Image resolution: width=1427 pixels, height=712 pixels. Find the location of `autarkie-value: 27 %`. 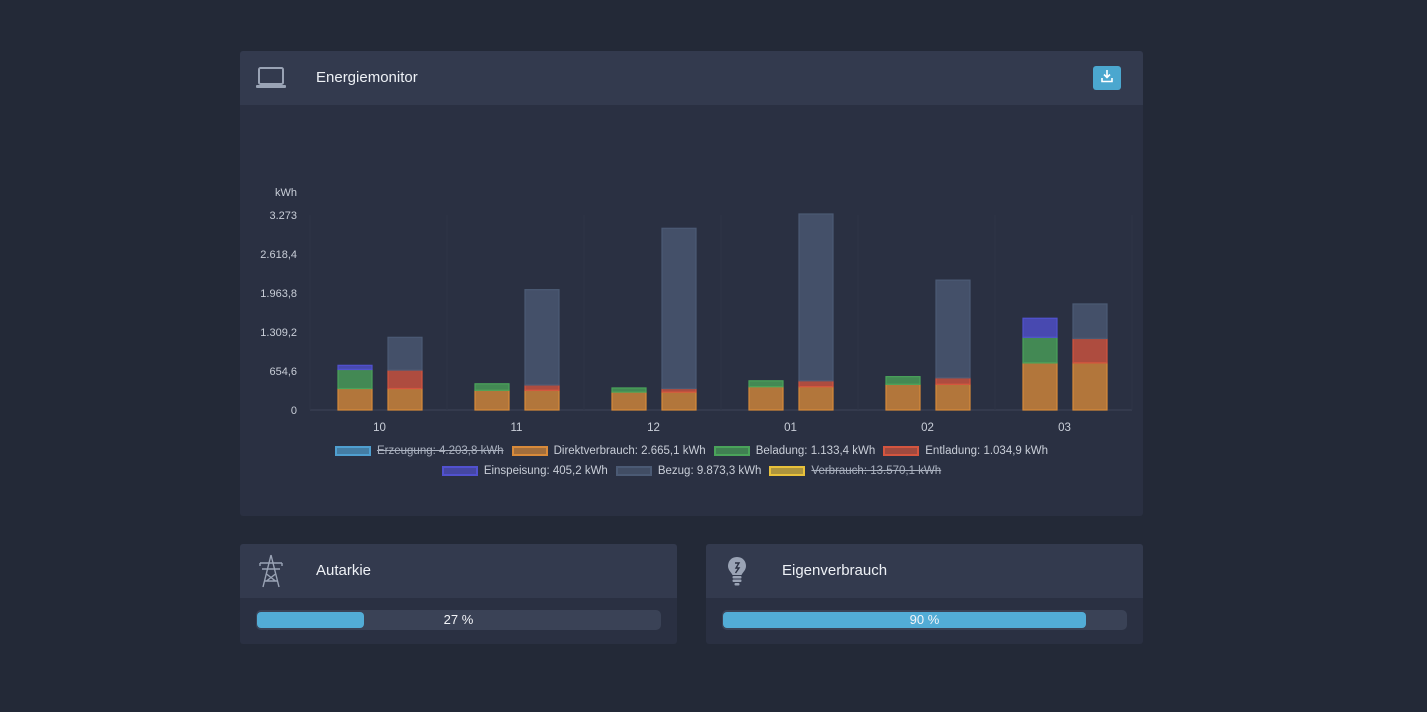

autarkie-value: 27 % is located at coordinates (458, 619).